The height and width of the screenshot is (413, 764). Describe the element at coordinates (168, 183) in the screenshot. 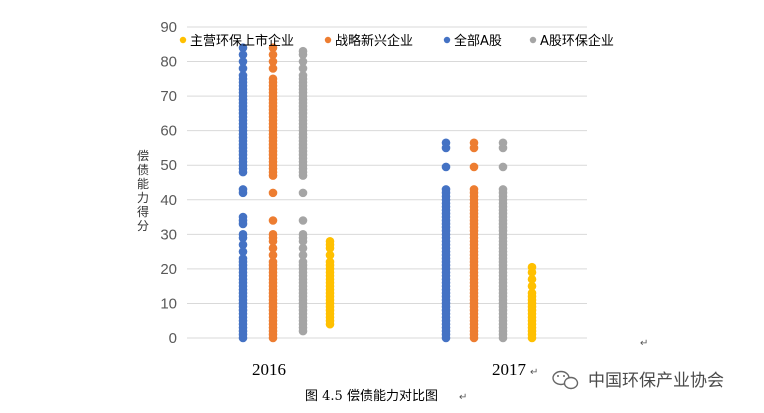

I see `y-tick-labels: 0 10 20 30 40 50 60 70 80 90` at that location.